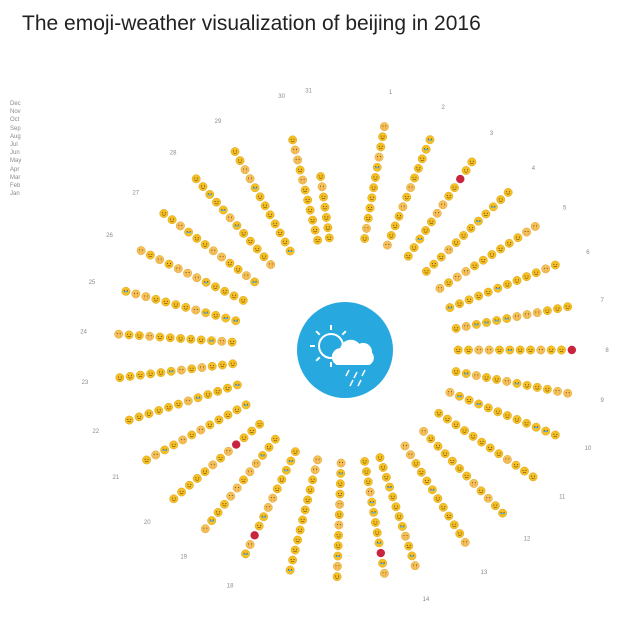 This screenshot has height=627, width=640. Describe the element at coordinates (281, 97) in the screenshot. I see `day-label-30: 30` at that location.